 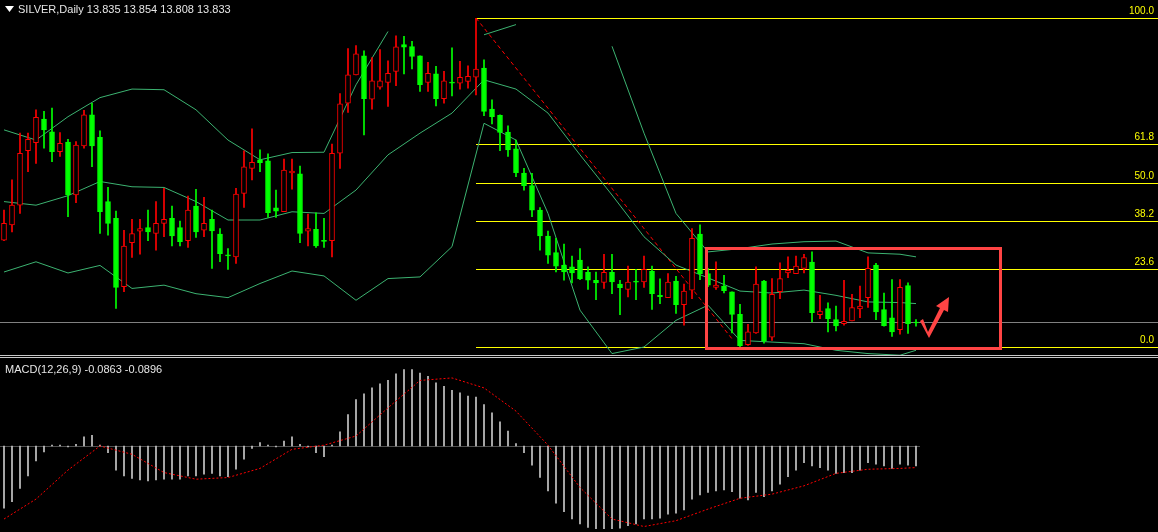 What do you see at coordinates (124, 9) in the screenshot?
I see `chart-title: SILVER,Daily 13.835 13.854 13.808 13.833` at bounding box center [124, 9].